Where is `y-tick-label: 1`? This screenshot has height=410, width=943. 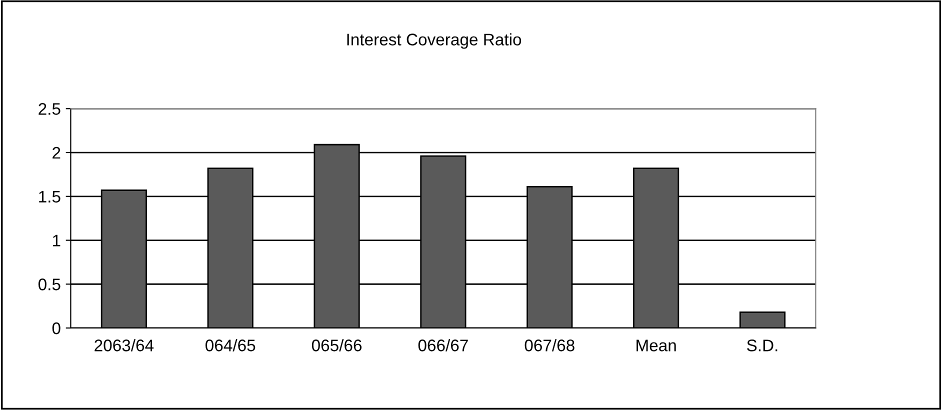 y-tick-label: 1 is located at coordinates (56, 240).